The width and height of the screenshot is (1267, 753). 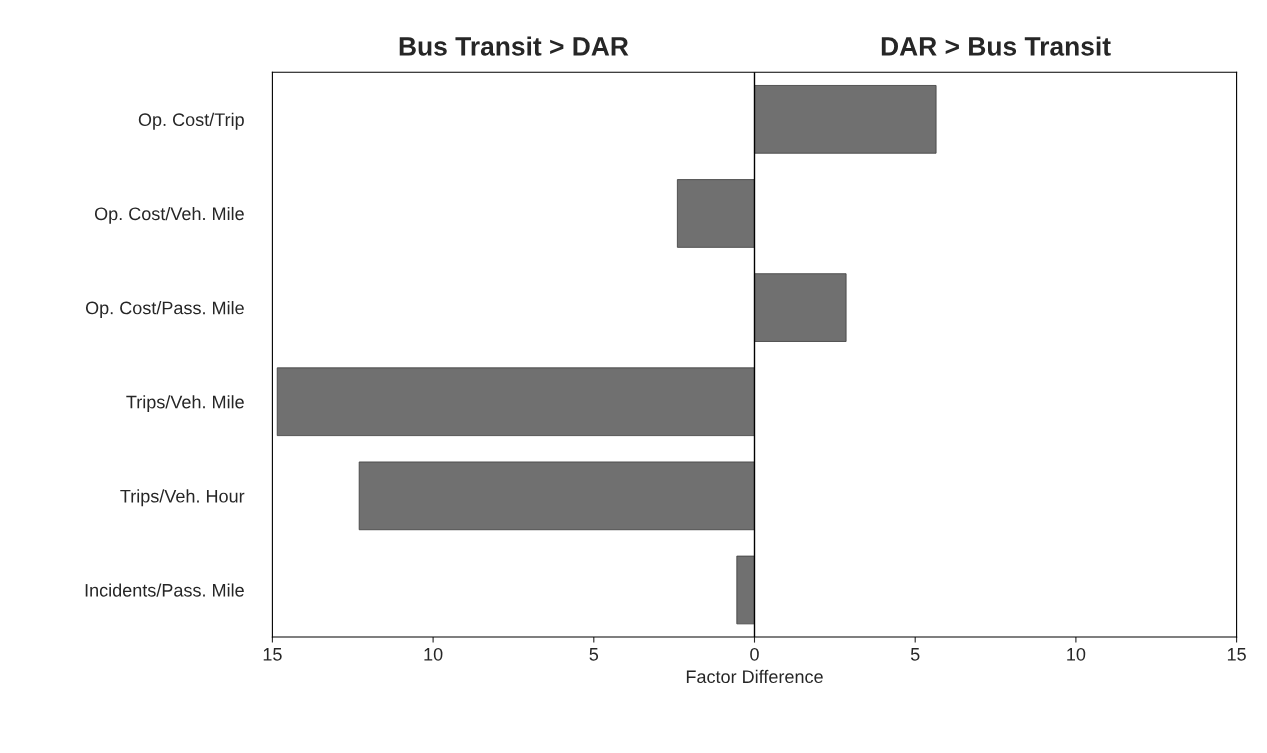 What do you see at coordinates (164, 309) in the screenshot?
I see `y-tick-label: Op. Cost/Pass. Mile` at bounding box center [164, 309].